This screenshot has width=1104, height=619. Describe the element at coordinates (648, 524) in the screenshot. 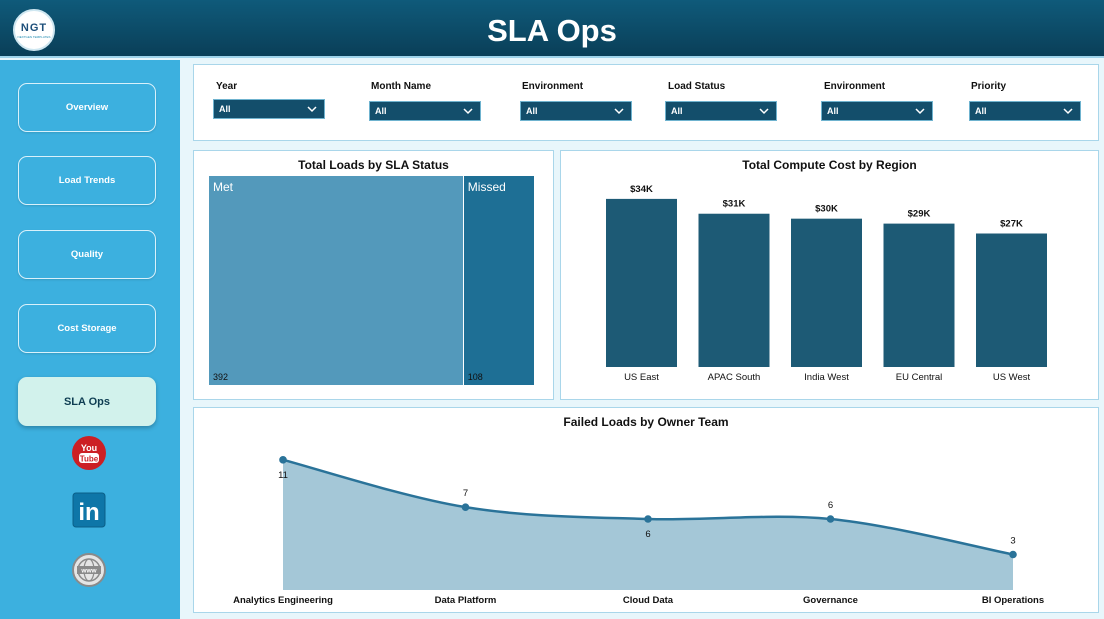

I see `area-fill` at that location.